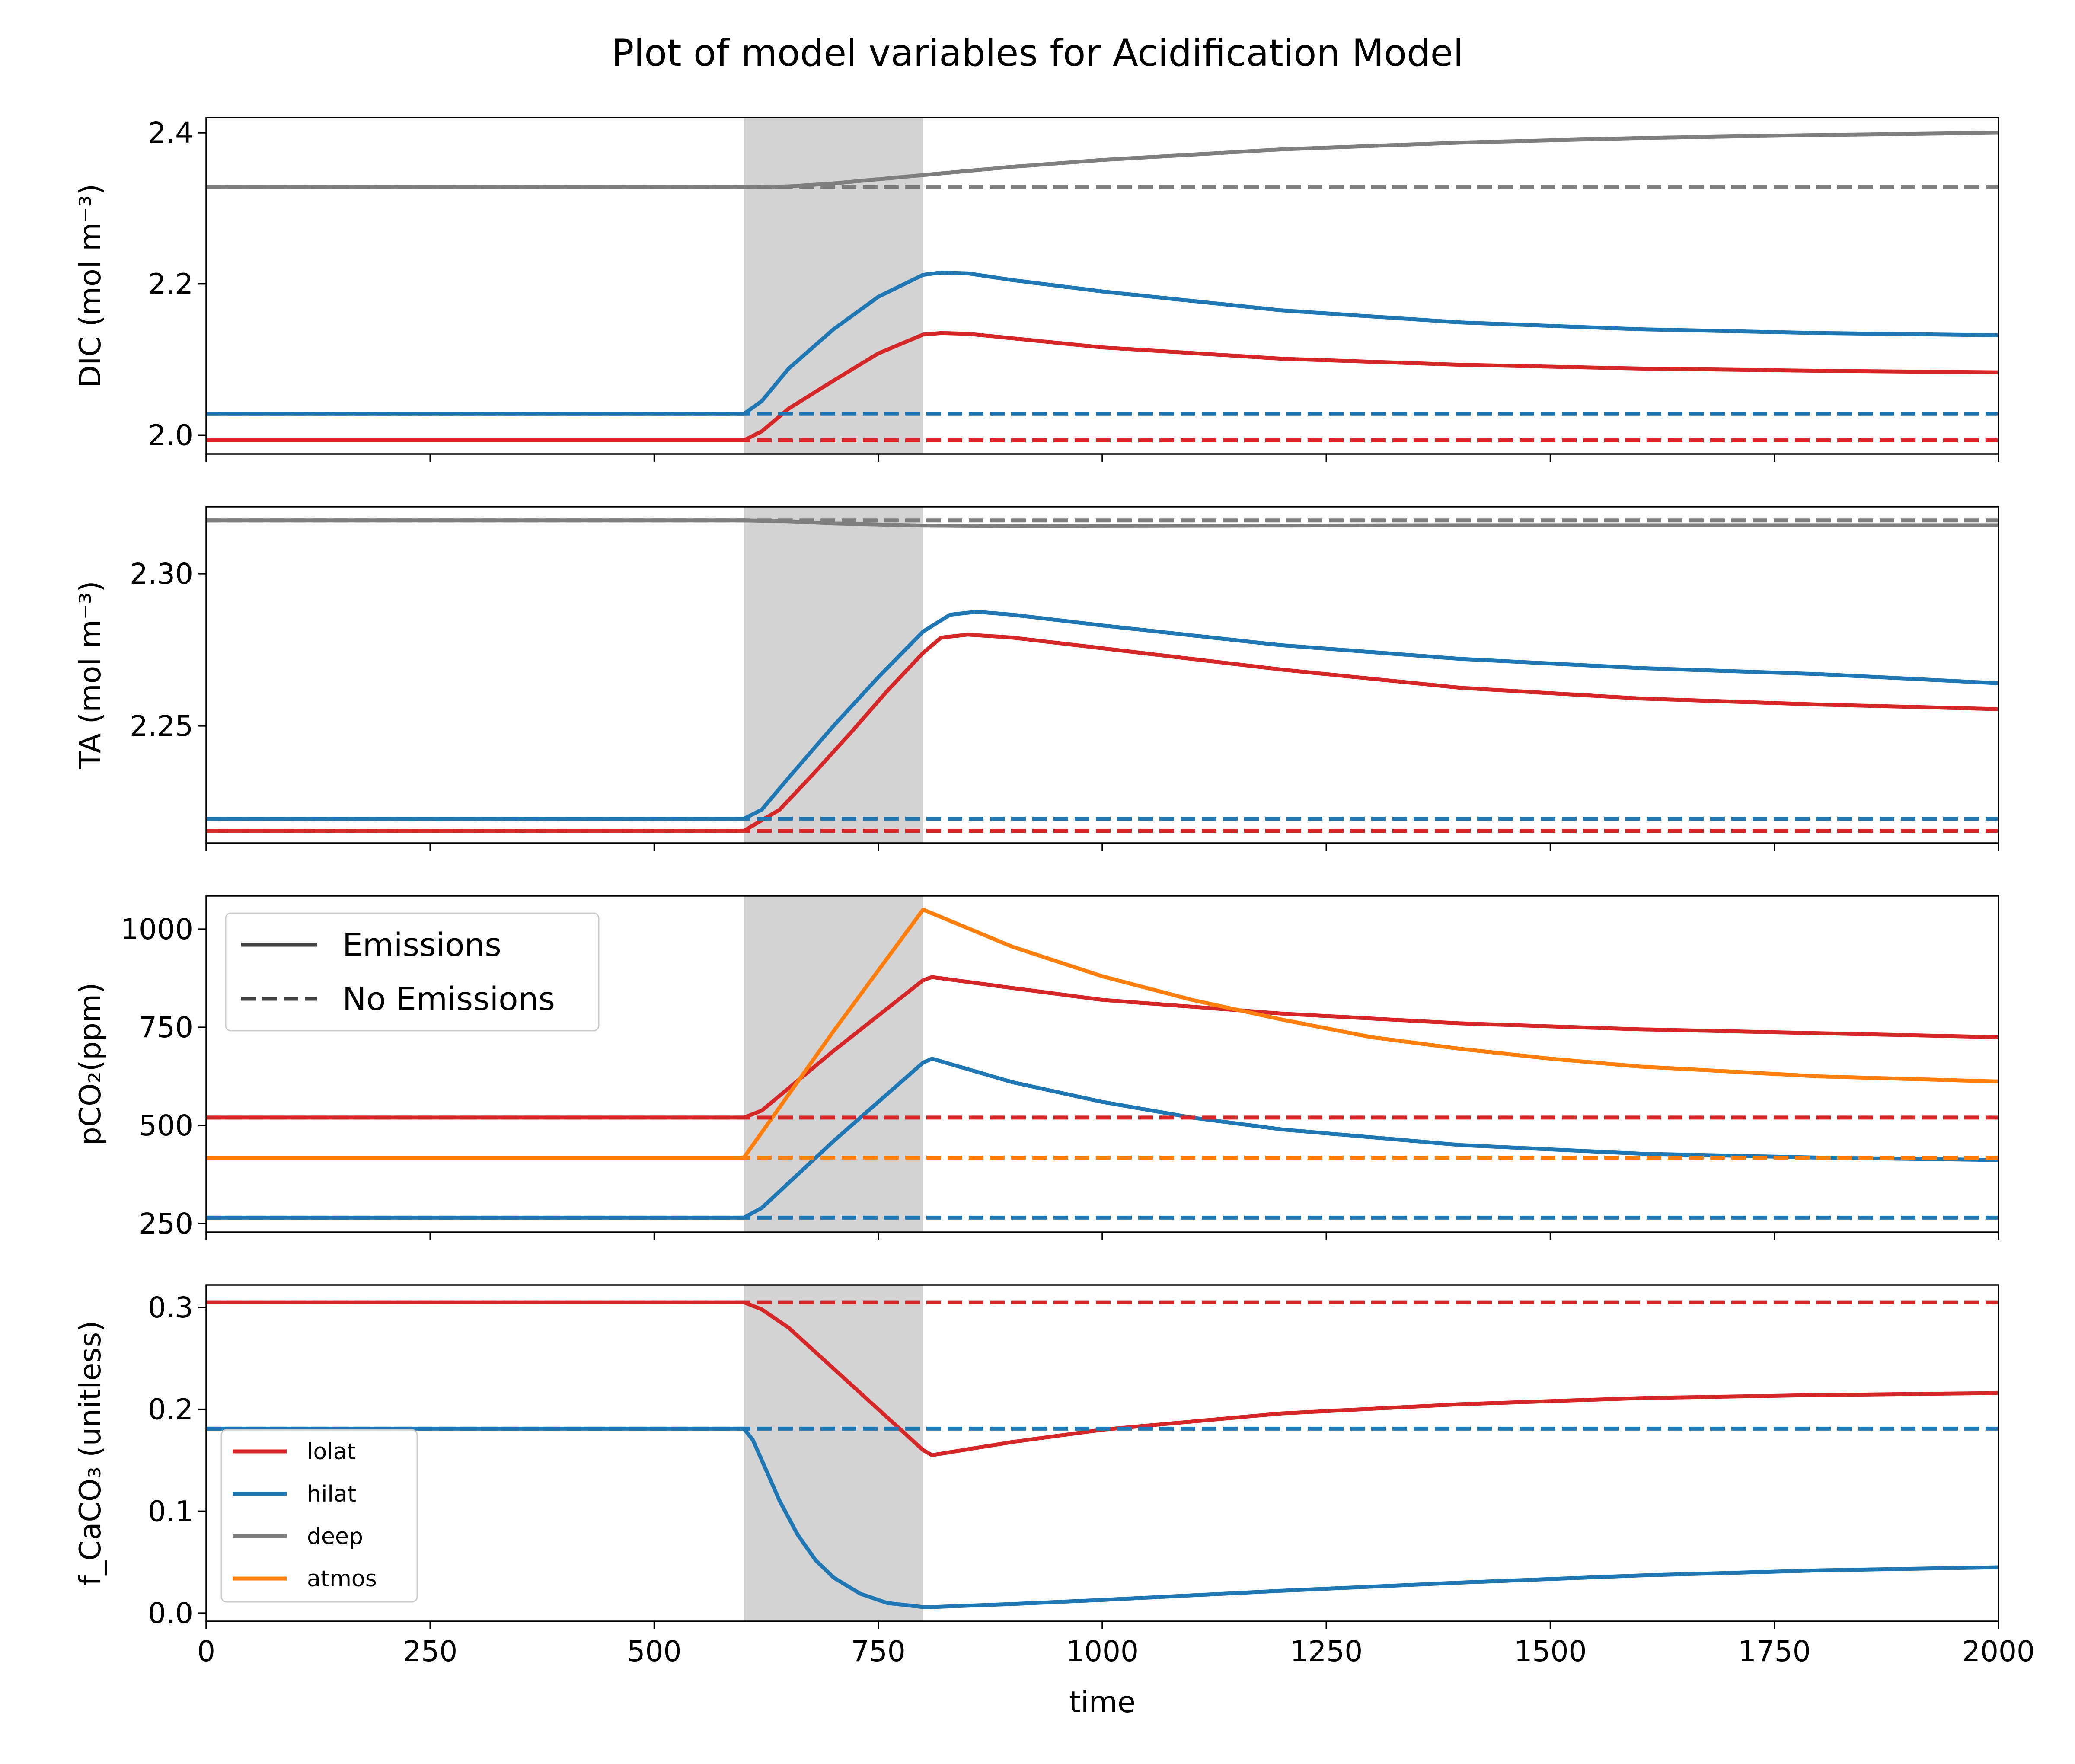 This screenshot has width=2075, height=1764. I want to click on x-tick-label: 500, so click(654, 1651).